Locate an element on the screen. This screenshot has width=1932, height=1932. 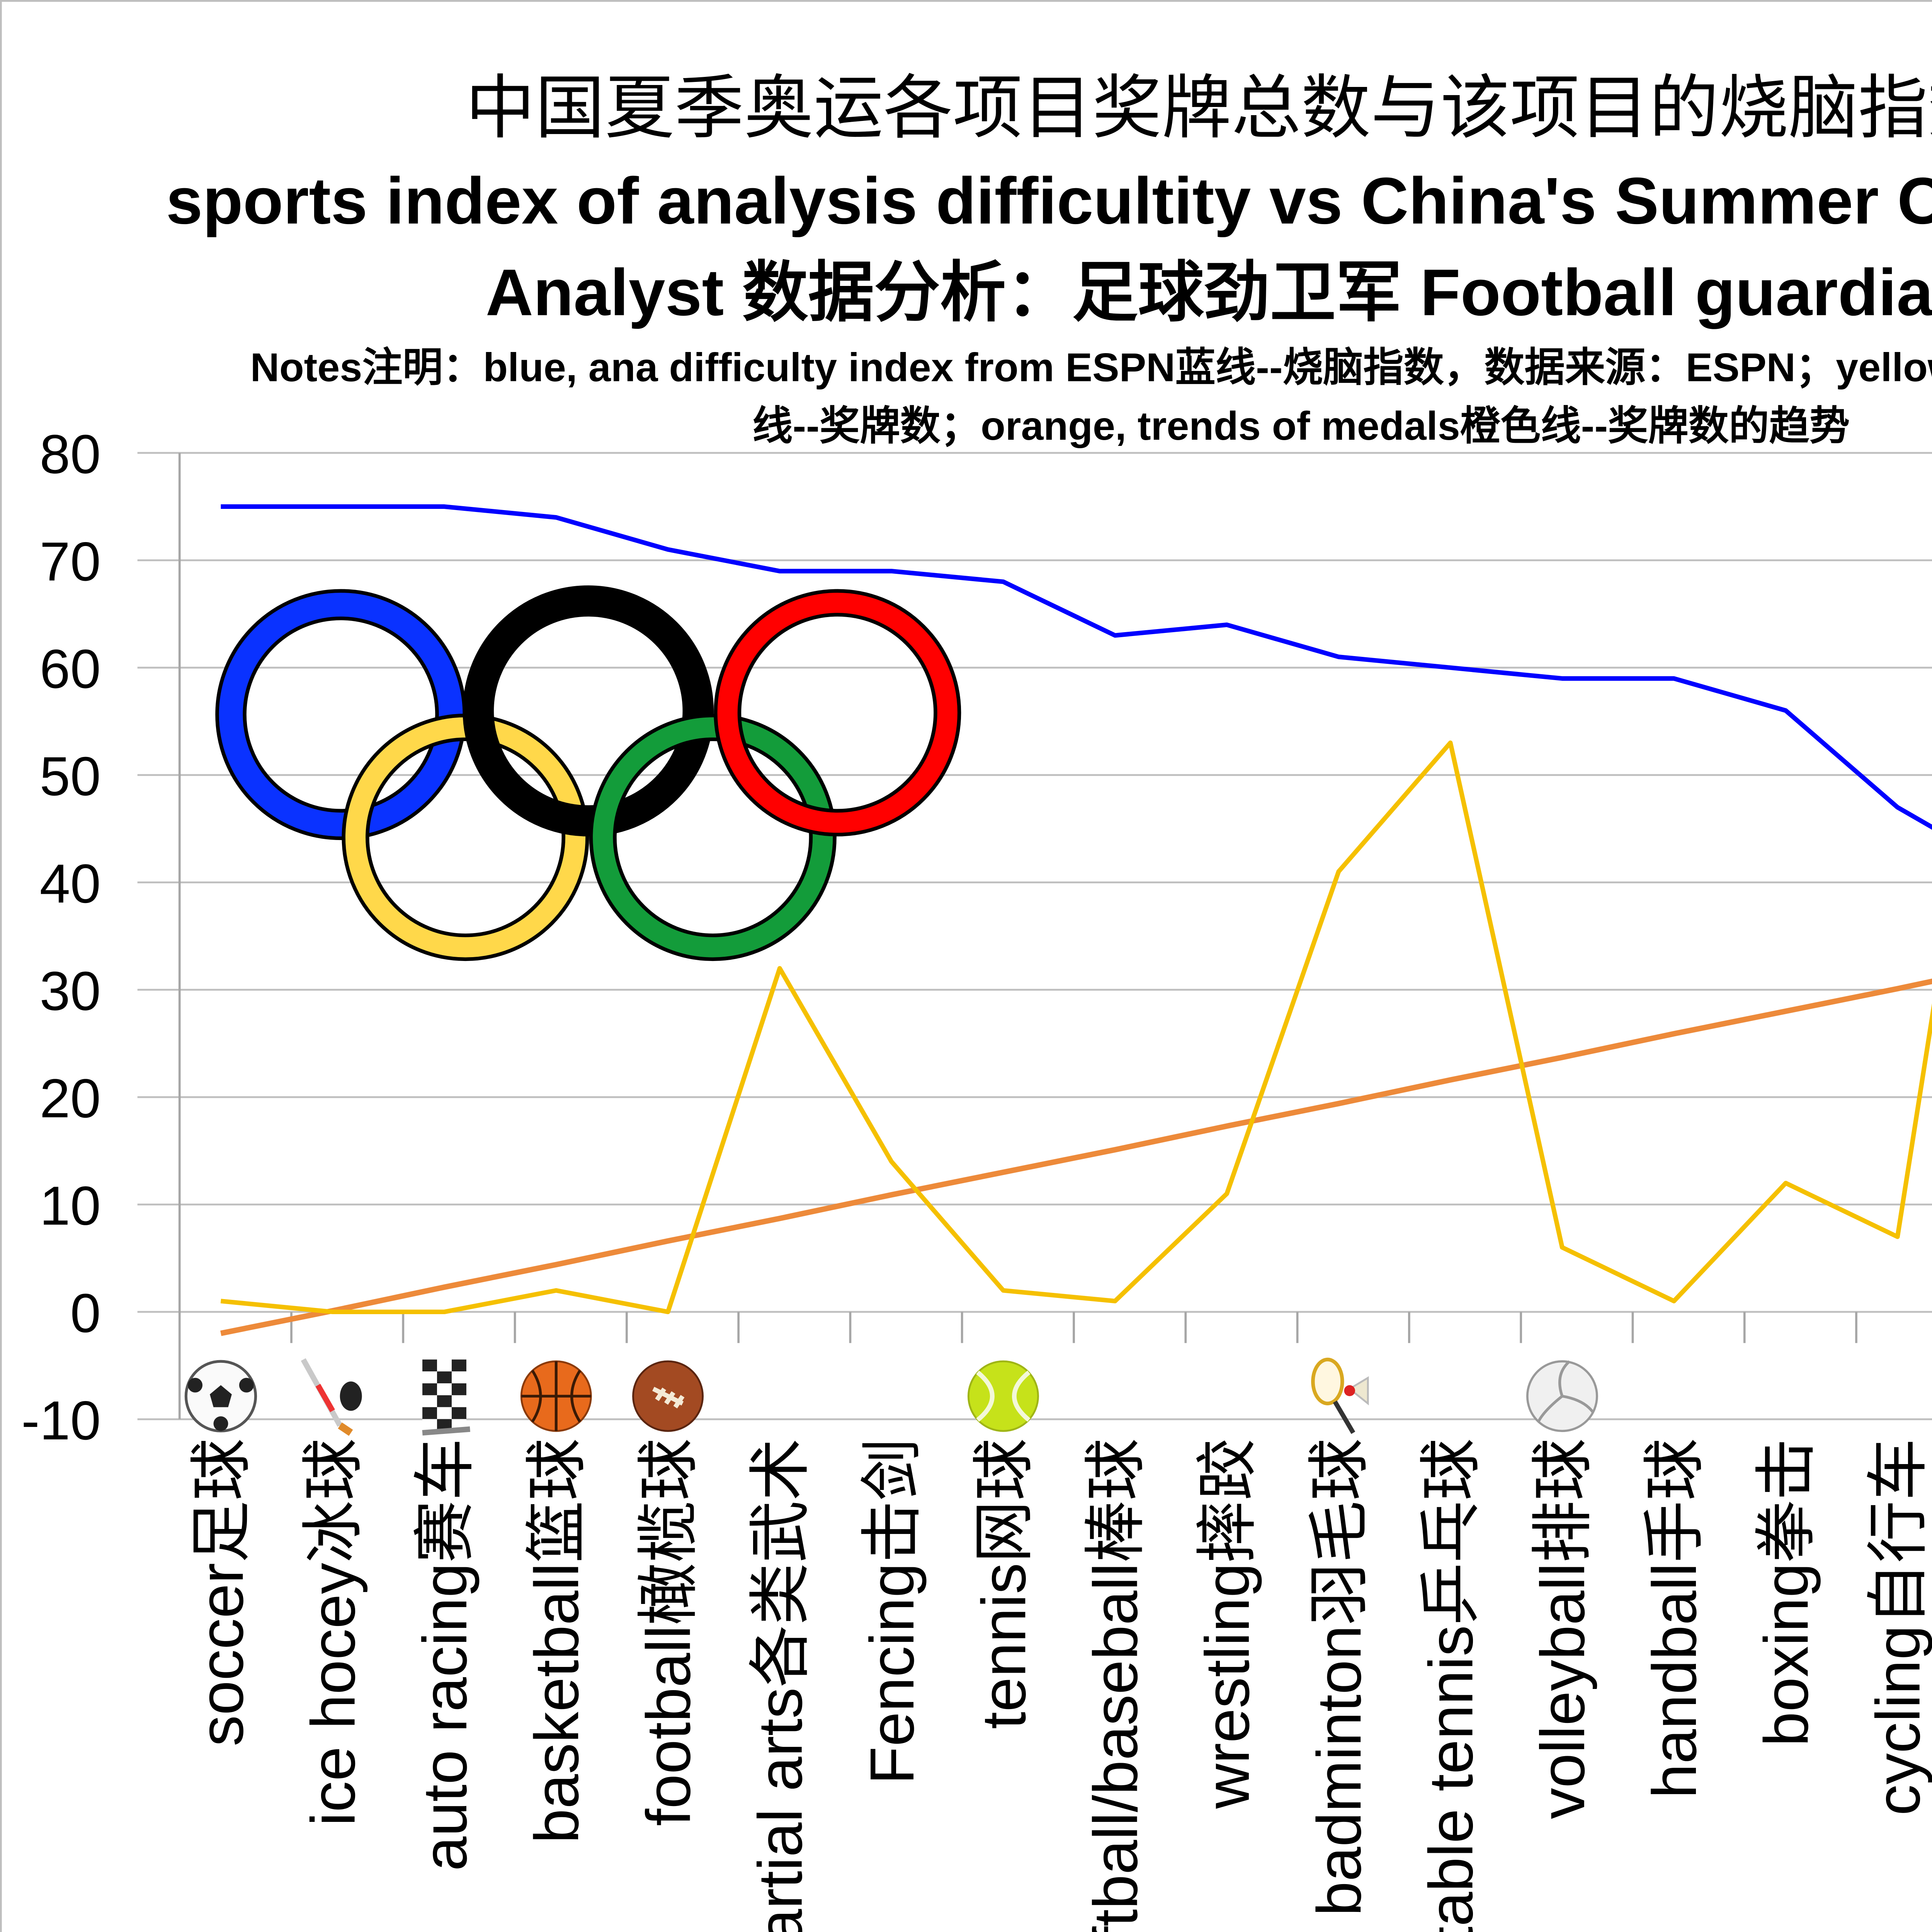
x-category-label: tennis网球 is located at coordinates (1004, 1584).